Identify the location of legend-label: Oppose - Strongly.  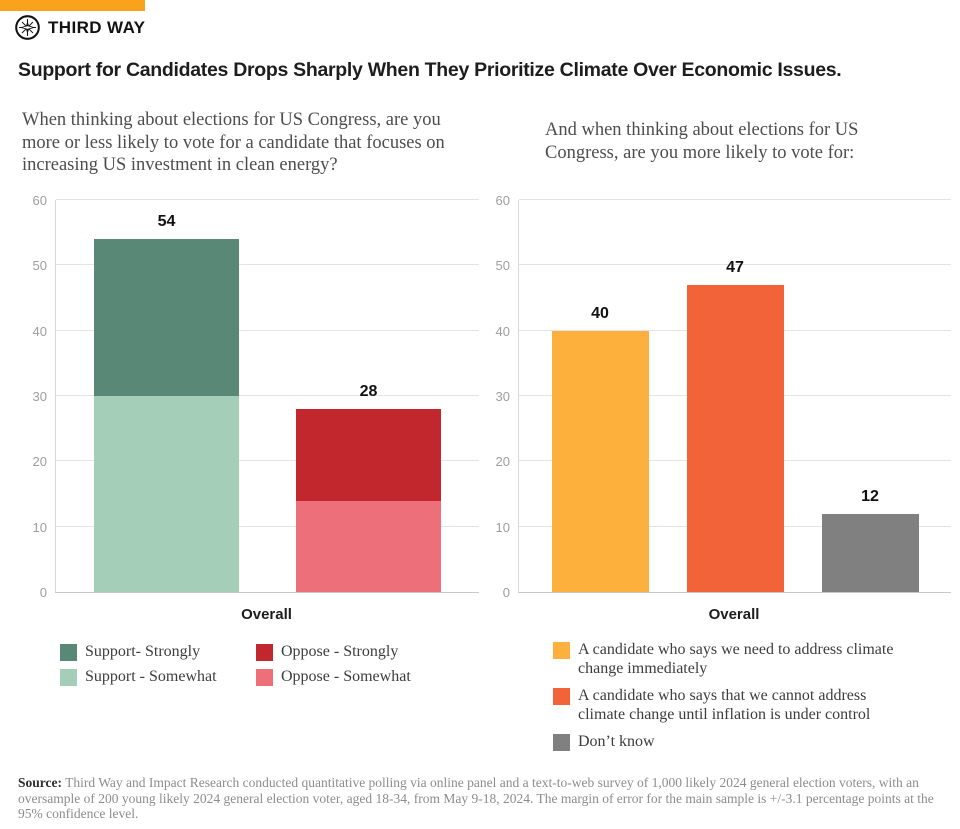
(340, 651).